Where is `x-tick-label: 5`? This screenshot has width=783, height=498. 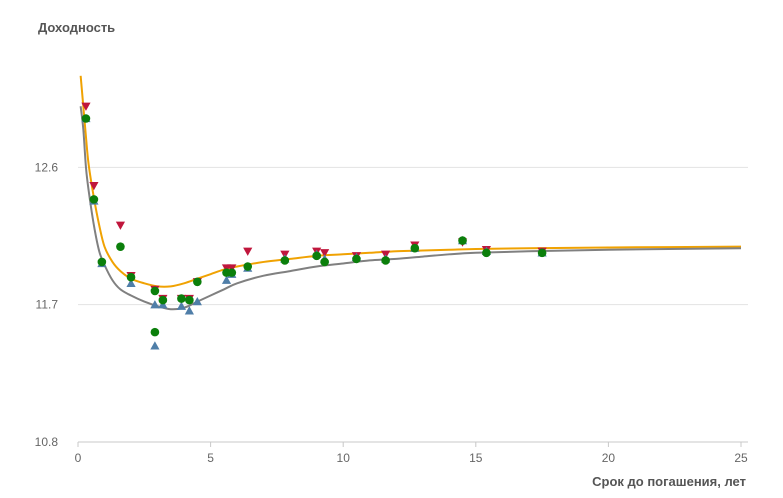 x-tick-label: 5 is located at coordinates (210, 458).